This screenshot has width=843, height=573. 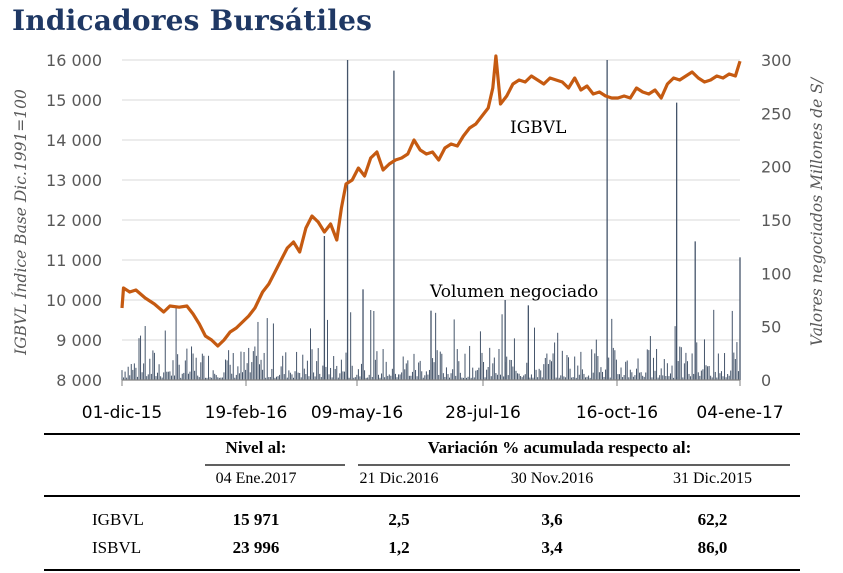 I want to click on volume-annotation: Volumen negociado, so click(x=513, y=292).